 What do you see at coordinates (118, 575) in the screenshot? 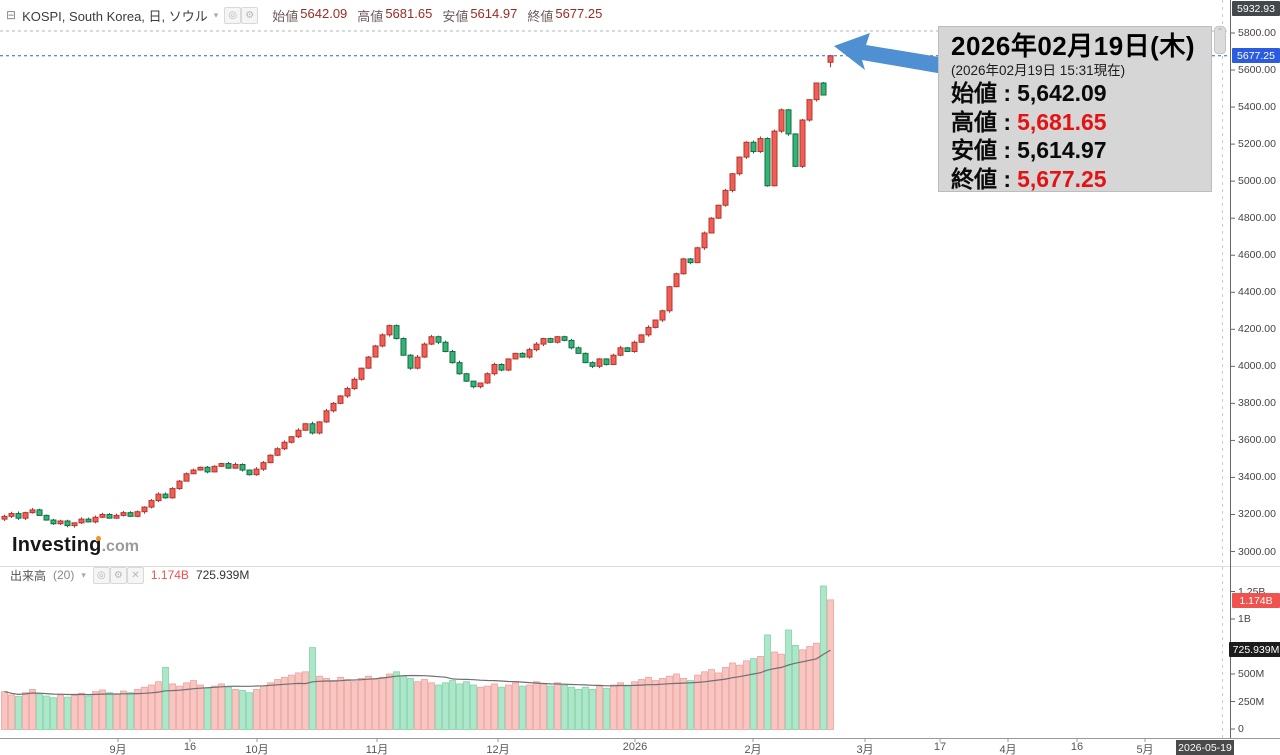
I see `settings-icon: ⚙` at bounding box center [118, 575].